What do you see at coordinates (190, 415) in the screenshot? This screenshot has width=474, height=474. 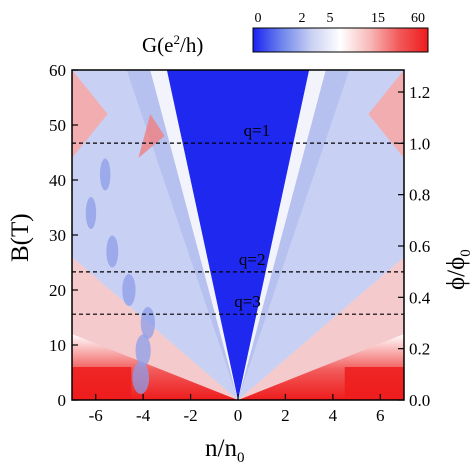 I see `x-tick-label: -2` at bounding box center [190, 415].